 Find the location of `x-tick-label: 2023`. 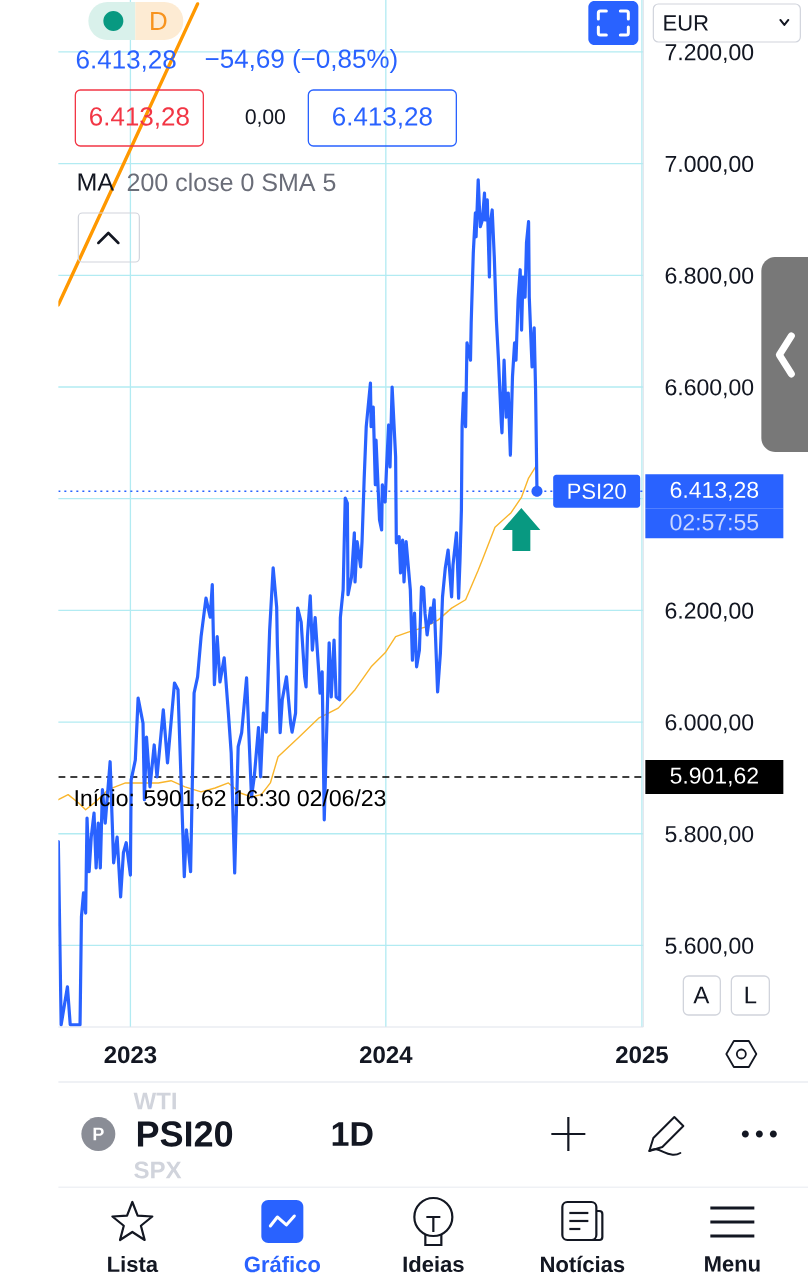

x-tick-label: 2023 is located at coordinates (130, 1055).